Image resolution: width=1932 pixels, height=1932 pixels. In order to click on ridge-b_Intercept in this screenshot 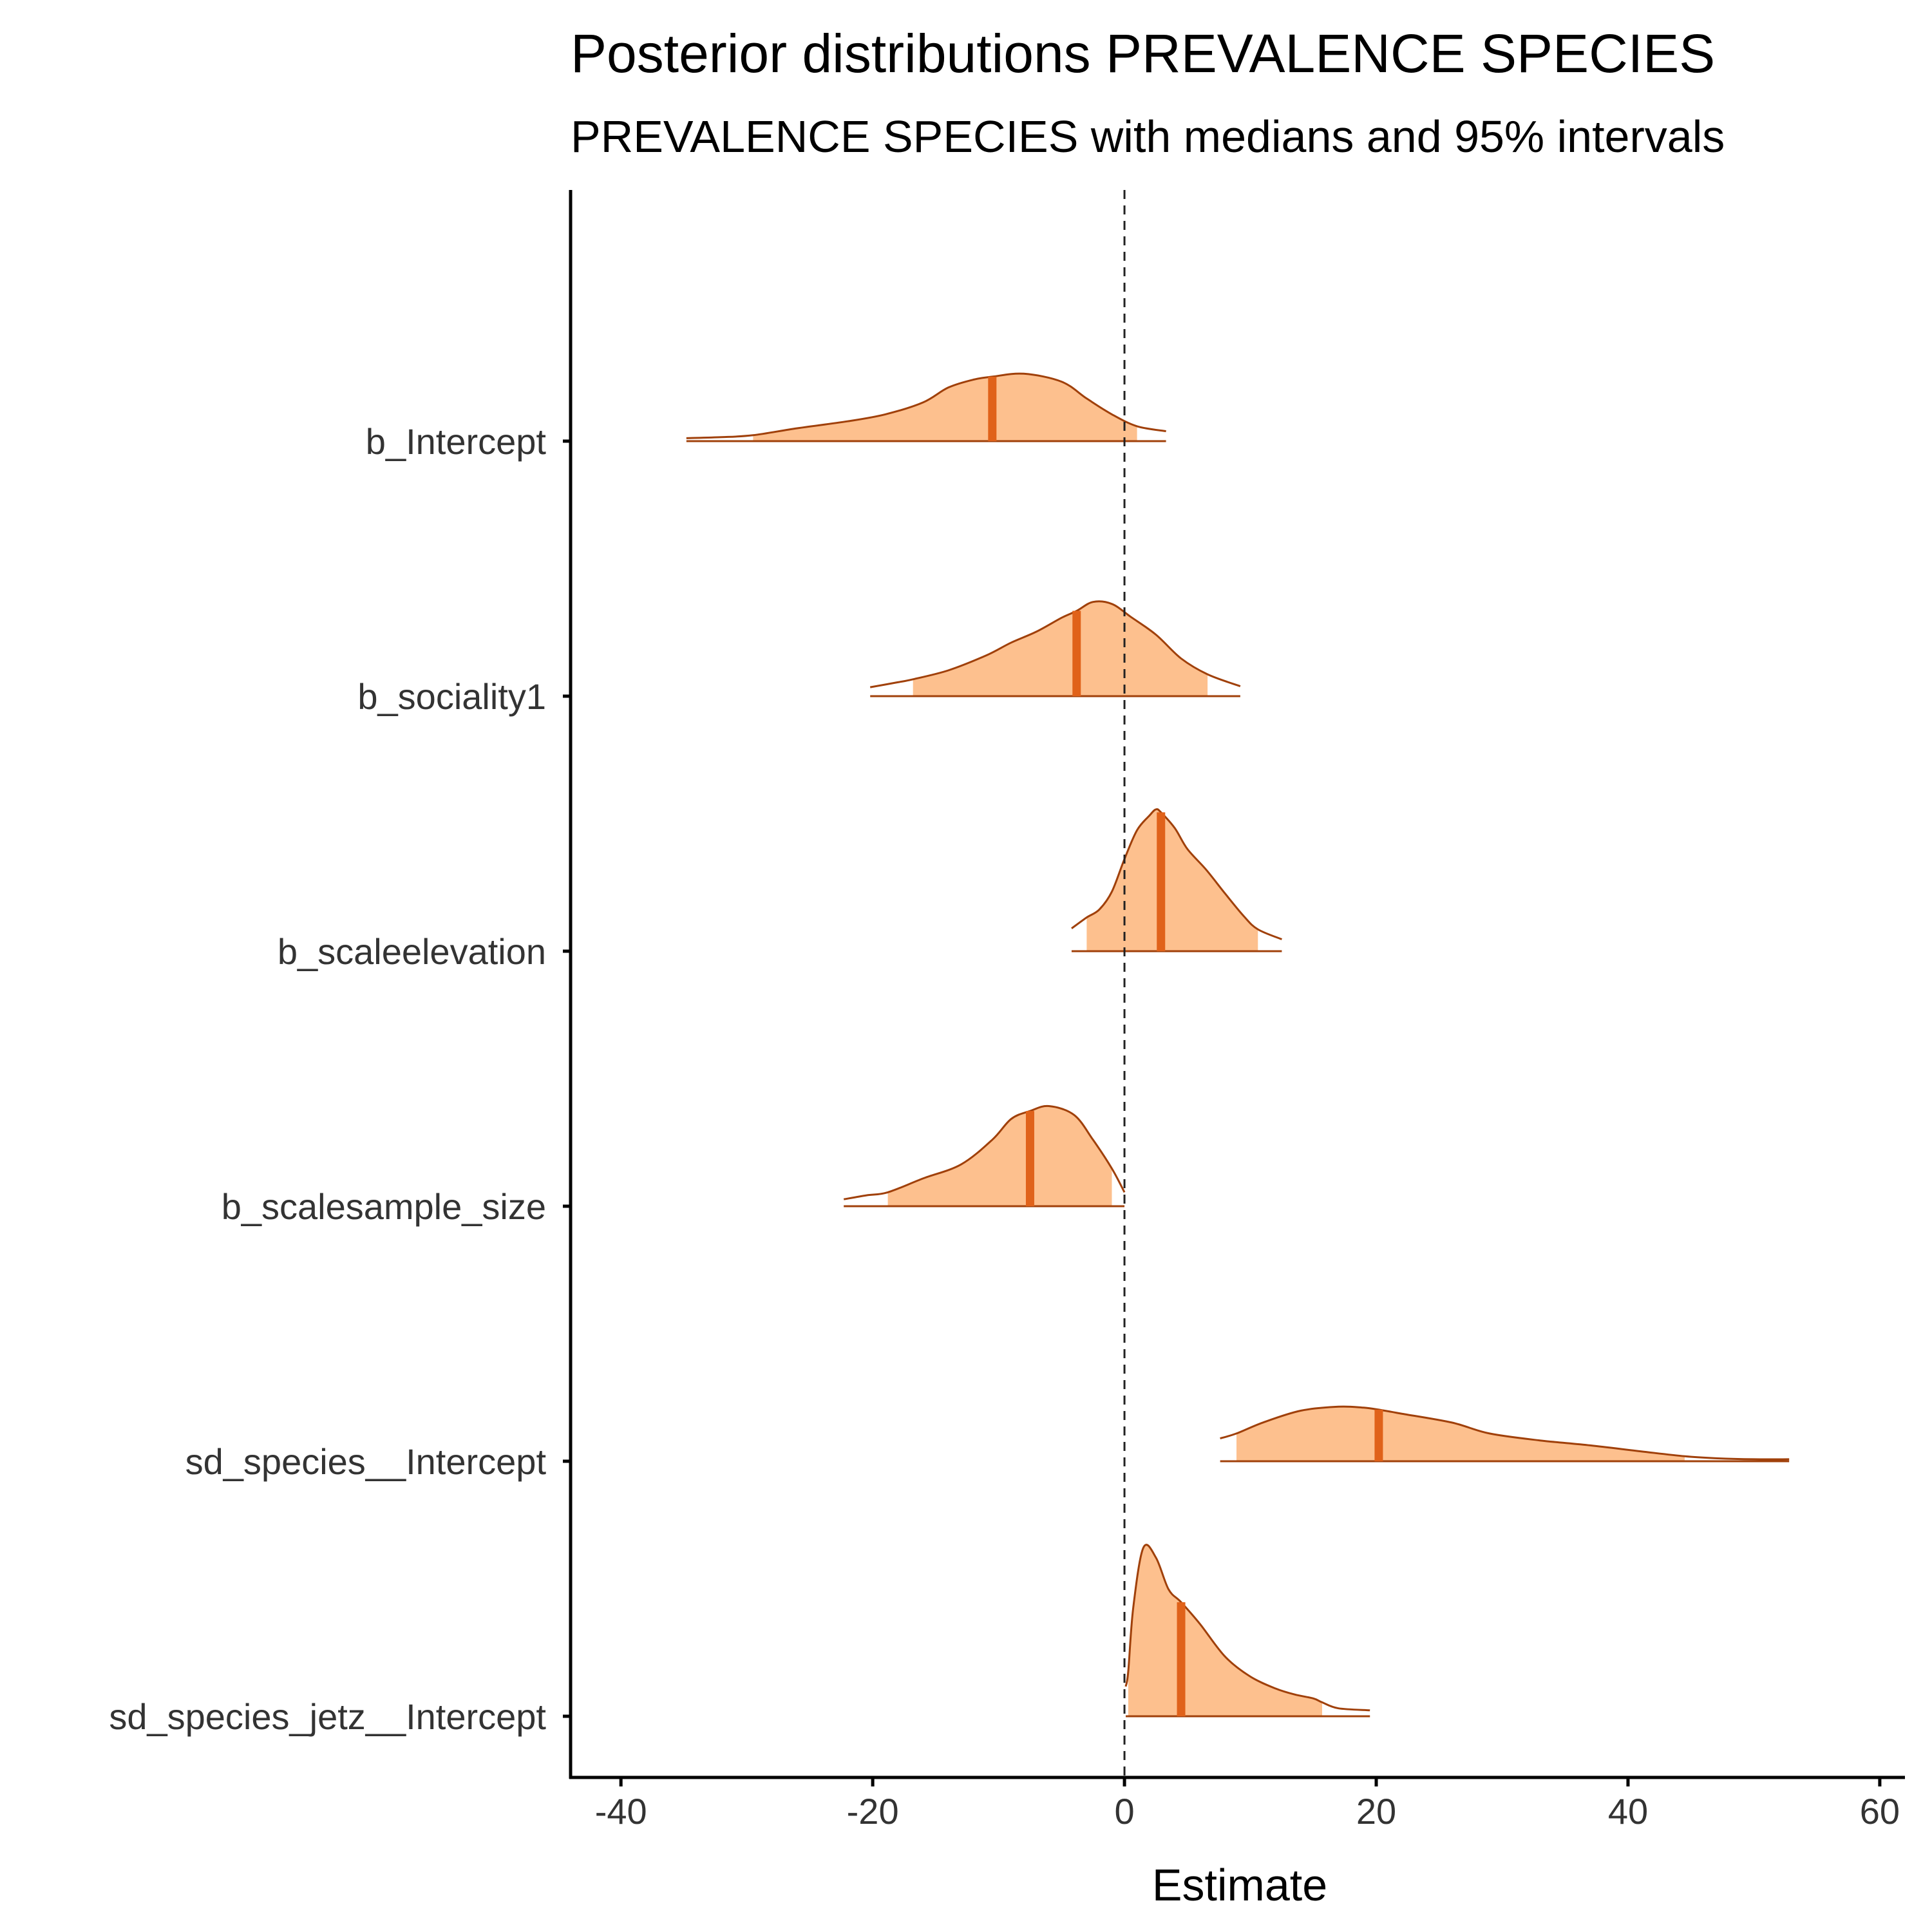, I will do `click(926, 407)`.